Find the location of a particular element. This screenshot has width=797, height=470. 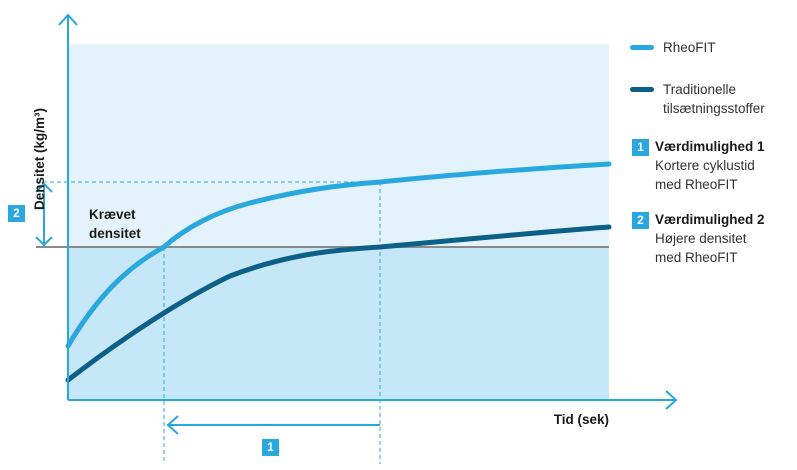

marker-2-badge: 2 is located at coordinates (16, 213).